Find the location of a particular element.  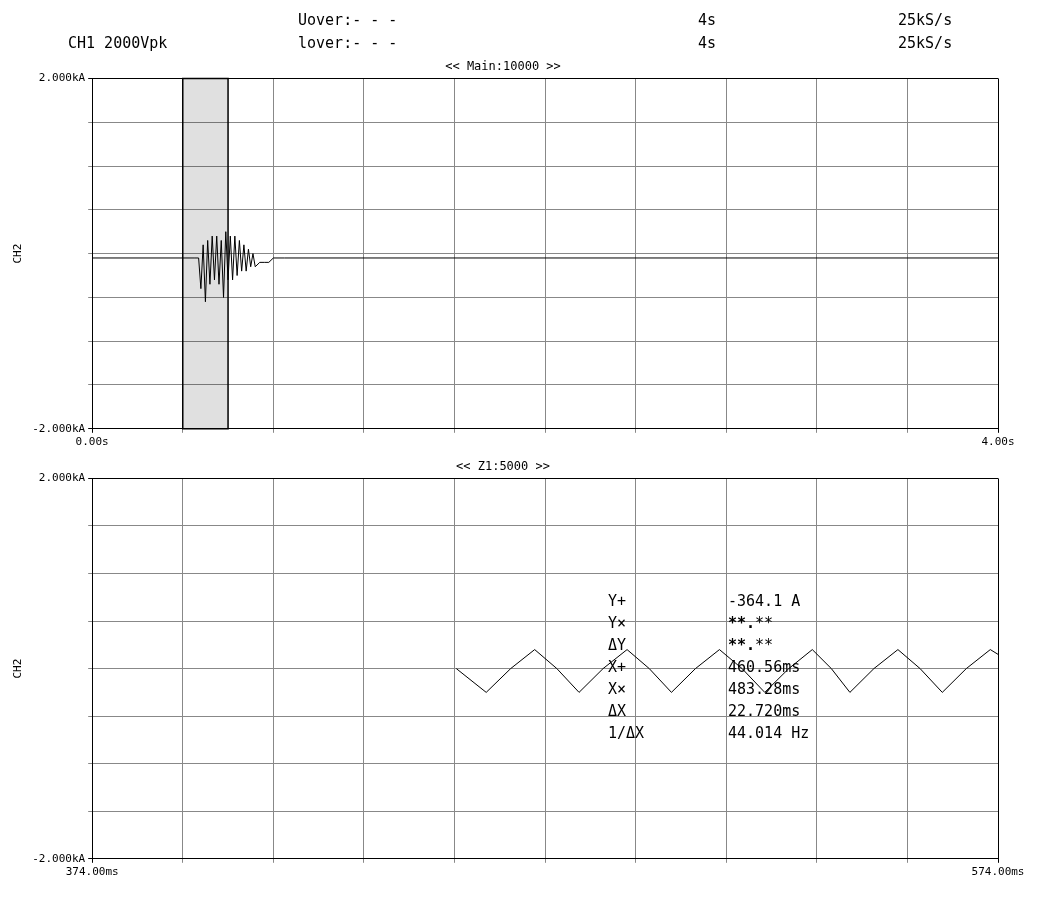

x-tick-label: 0.00s is located at coordinates (92, 442).